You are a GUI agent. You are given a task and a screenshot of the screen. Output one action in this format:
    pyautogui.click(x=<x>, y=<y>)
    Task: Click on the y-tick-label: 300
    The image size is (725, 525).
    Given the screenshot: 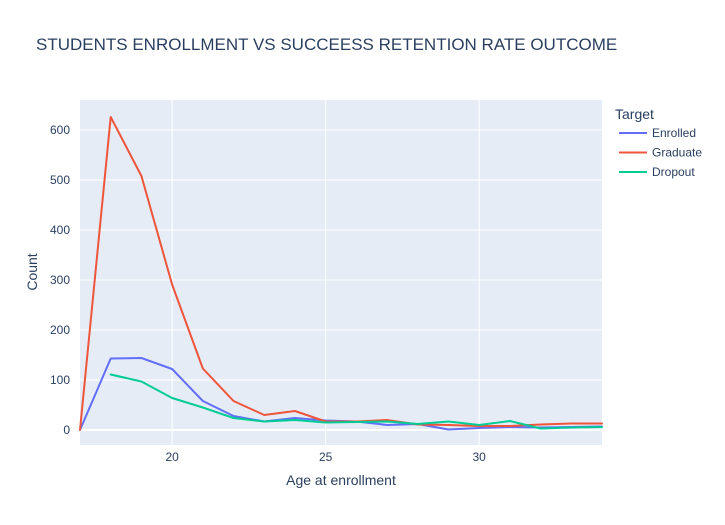 What is the action you would take?
    pyautogui.click(x=60, y=280)
    